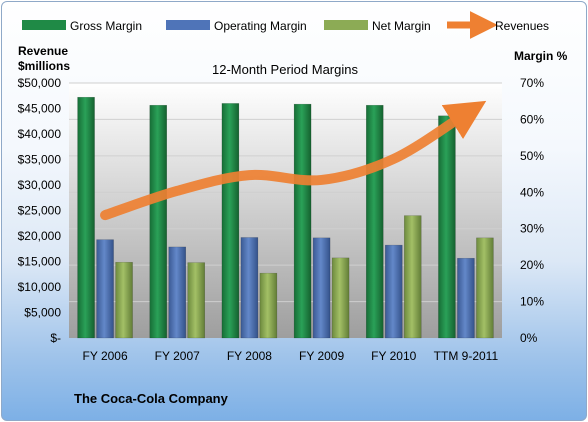  What do you see at coordinates (40, 262) in the screenshot?
I see `y-left-tick-label: $15,000` at bounding box center [40, 262].